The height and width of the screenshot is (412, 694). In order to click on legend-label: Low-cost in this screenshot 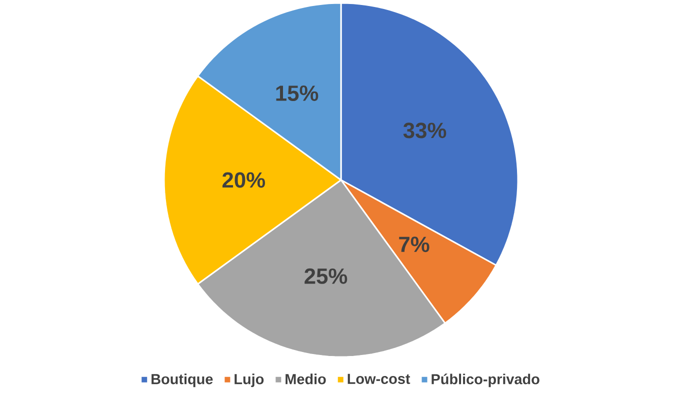, I will do `click(379, 379)`.